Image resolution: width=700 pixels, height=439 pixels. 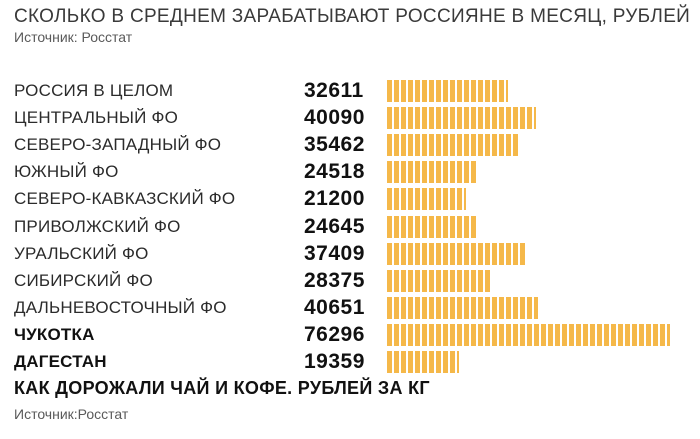 What do you see at coordinates (97, 226) in the screenshot?
I see `category-label: ПРИВОЛЖСКИЙ ФО` at bounding box center [97, 226].